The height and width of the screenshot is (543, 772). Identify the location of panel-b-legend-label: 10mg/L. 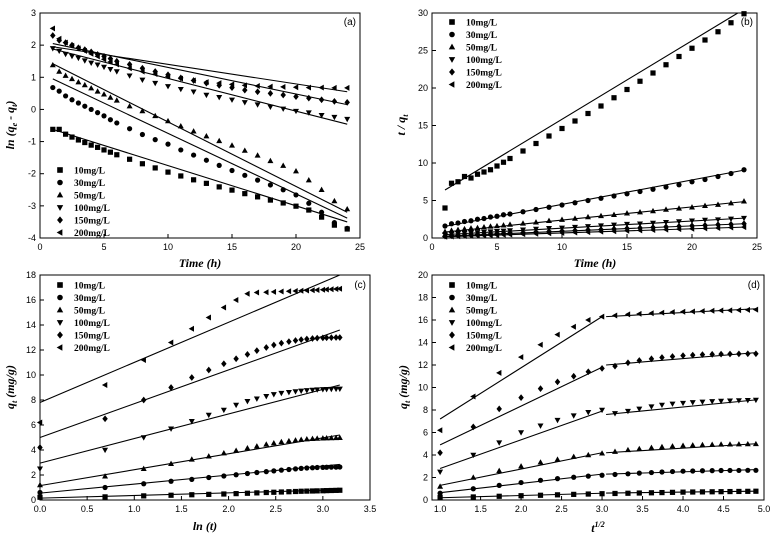
(481, 24).